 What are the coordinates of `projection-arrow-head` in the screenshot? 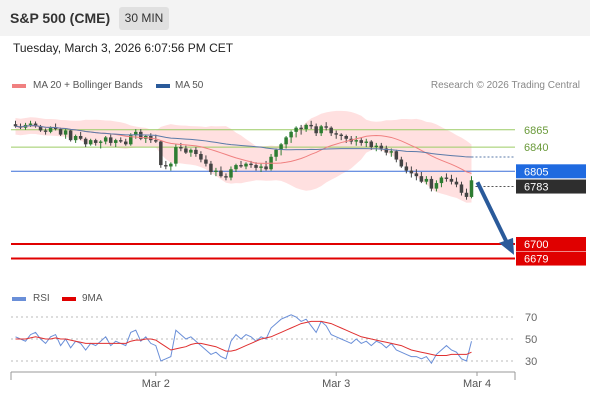 It's located at (506, 246).